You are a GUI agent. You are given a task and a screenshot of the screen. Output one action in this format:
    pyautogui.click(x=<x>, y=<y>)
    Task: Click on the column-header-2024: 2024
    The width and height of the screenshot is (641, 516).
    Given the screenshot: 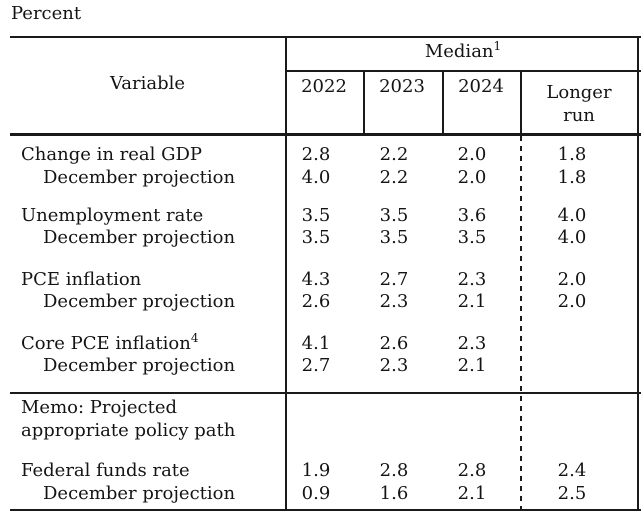 What is the action you would take?
    pyautogui.click(x=481, y=86)
    